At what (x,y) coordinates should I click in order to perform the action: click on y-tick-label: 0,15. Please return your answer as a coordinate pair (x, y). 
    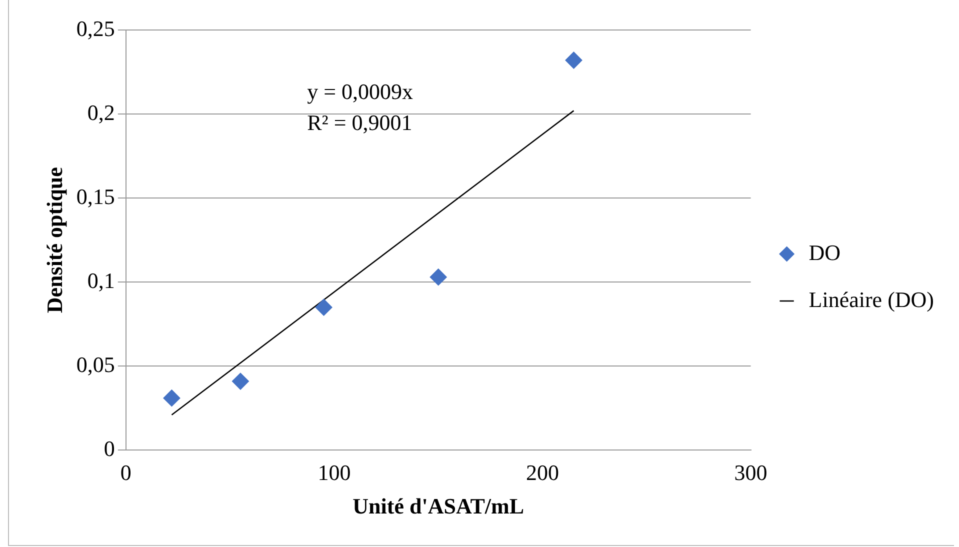
    Looking at the image, I should click on (95, 196).